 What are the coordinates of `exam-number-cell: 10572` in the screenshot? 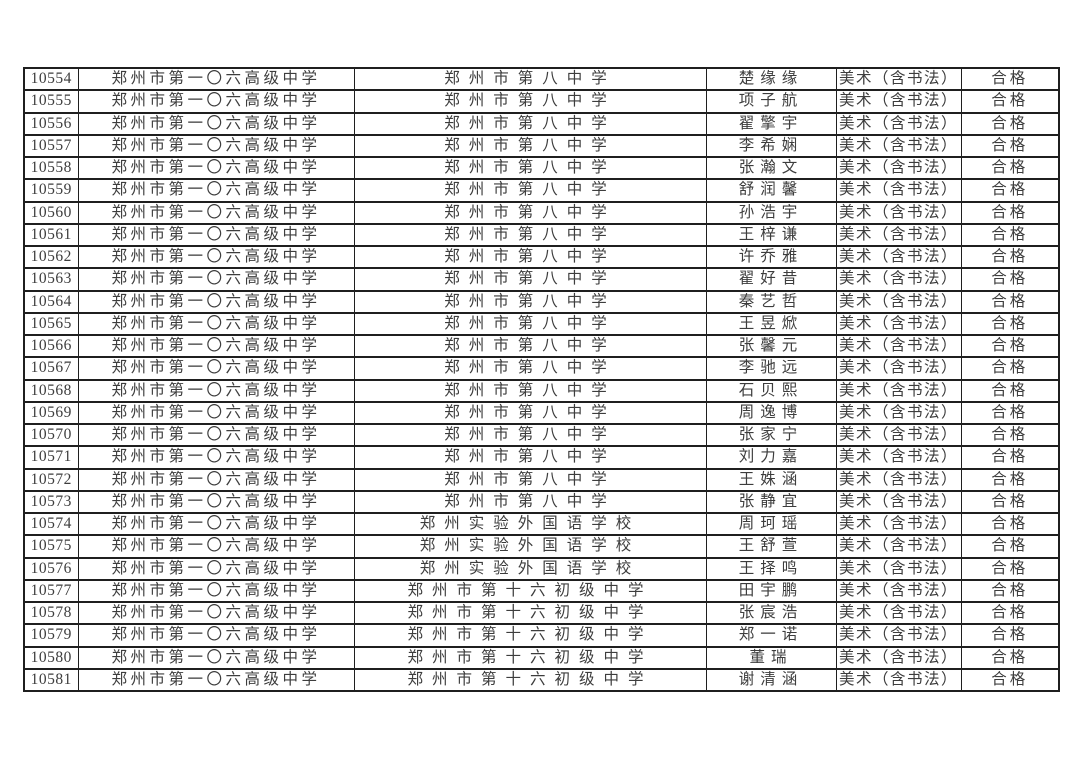 It's located at (51, 479).